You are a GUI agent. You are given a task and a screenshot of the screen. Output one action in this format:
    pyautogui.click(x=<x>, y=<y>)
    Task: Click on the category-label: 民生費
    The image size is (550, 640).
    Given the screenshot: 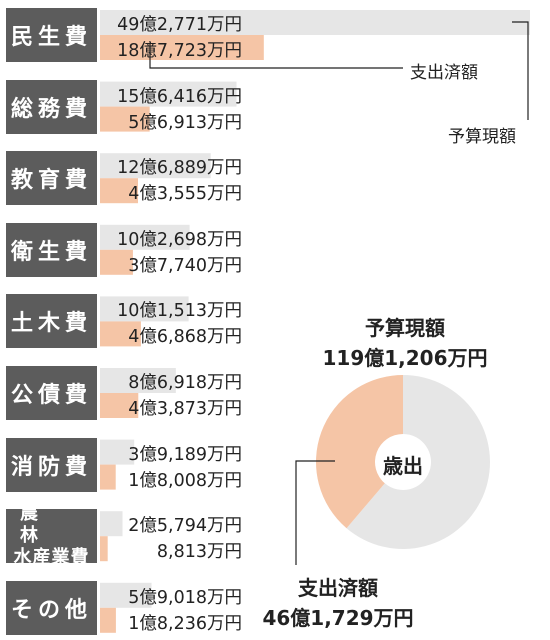 What is the action you would take?
    pyautogui.click(x=51, y=35)
    